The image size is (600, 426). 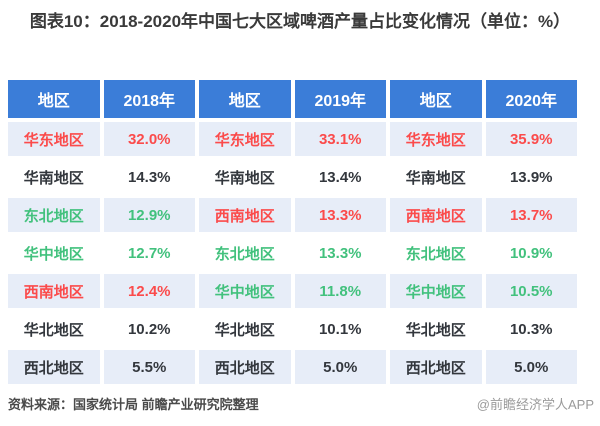 What do you see at coordinates (535, 404) in the screenshot?
I see `credit-note: @前瞻经济学人APP` at bounding box center [535, 404].